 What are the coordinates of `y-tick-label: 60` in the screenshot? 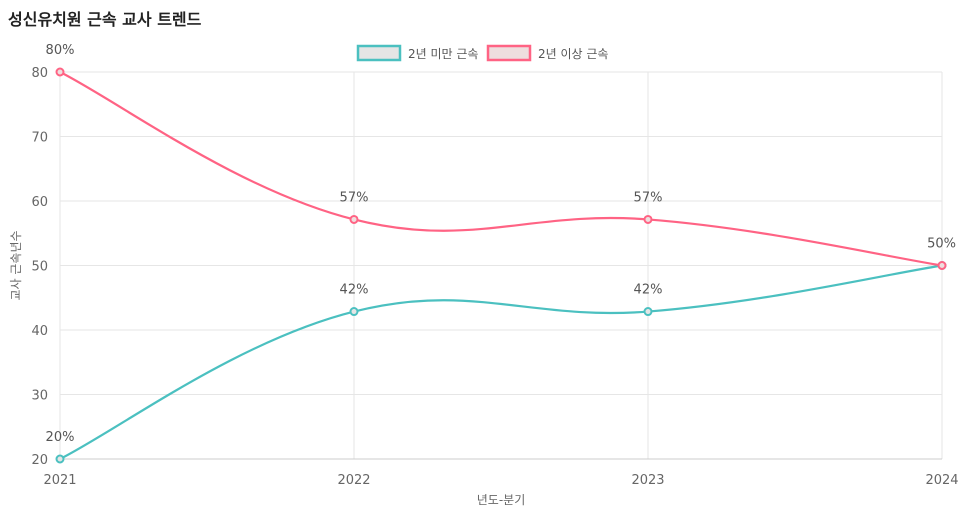 It's located at (39, 202).